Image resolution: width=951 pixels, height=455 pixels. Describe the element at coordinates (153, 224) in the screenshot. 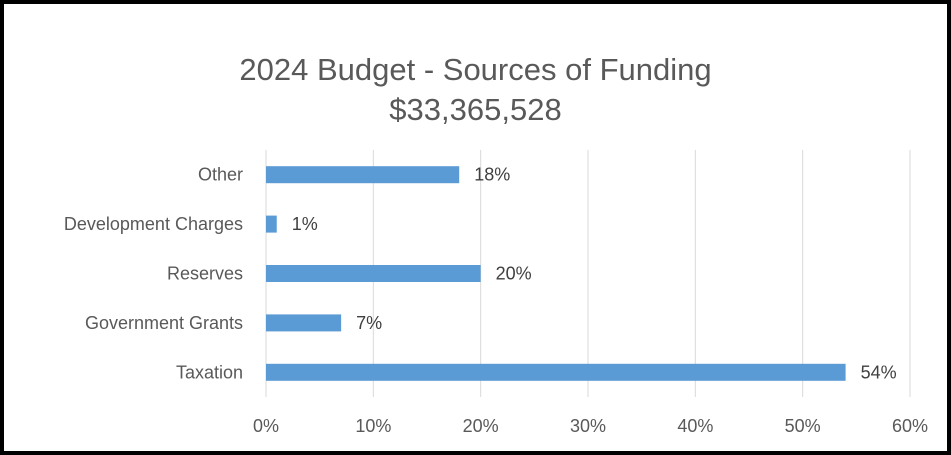

I see `category-label: Development Charges` at that location.